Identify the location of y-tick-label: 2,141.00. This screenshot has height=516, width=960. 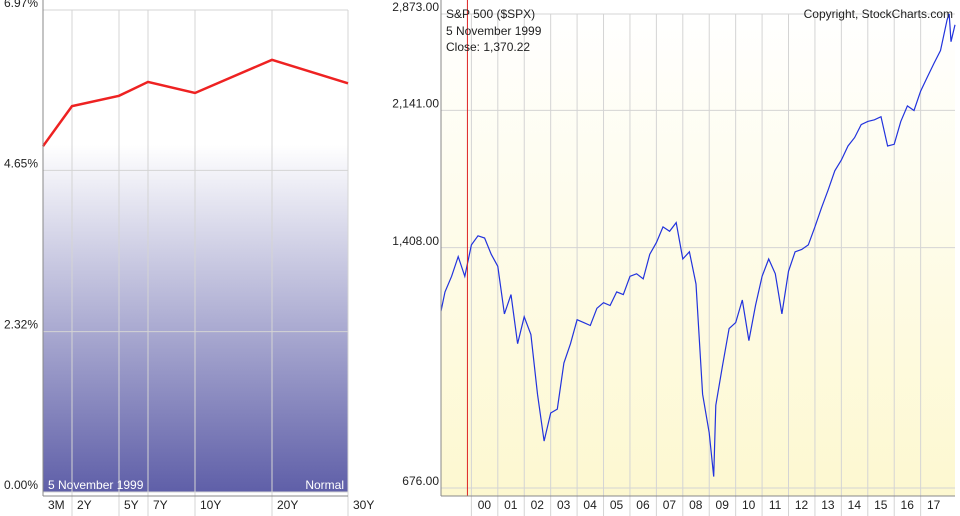
(415, 104).